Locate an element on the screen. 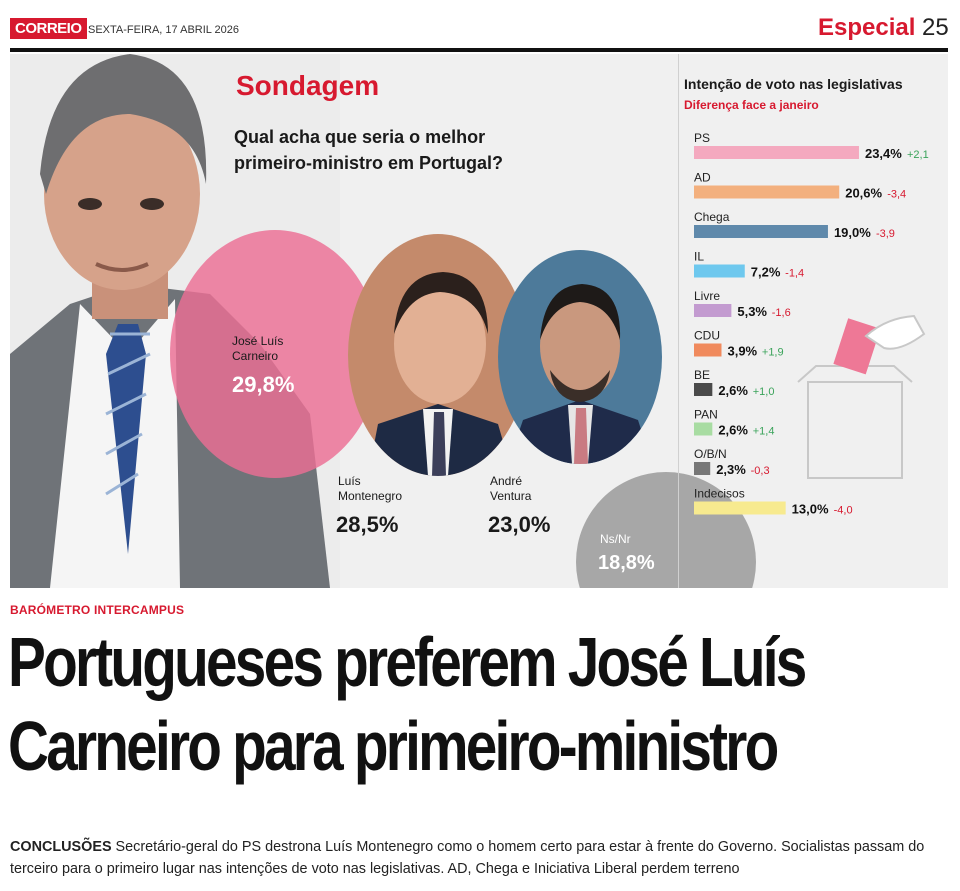 Image resolution: width=960 pixels, height=891 pixels. issue-date: SEXTA-FEIRA, 17 ABRIL 2026 is located at coordinates (164, 30).